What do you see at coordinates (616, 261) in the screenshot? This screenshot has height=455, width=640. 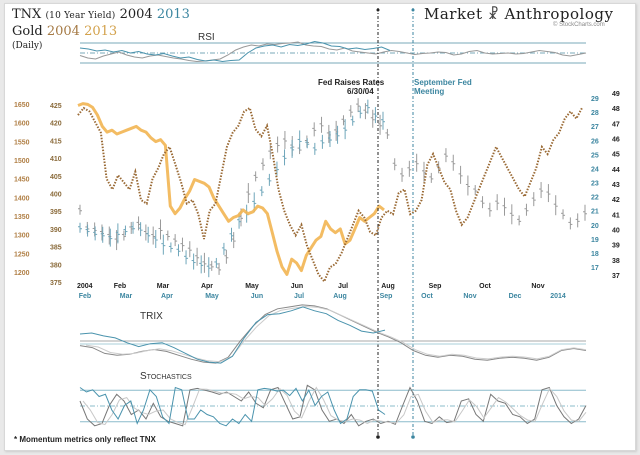 I see `tnx-2004-axis-tick: 38` at bounding box center [616, 261].